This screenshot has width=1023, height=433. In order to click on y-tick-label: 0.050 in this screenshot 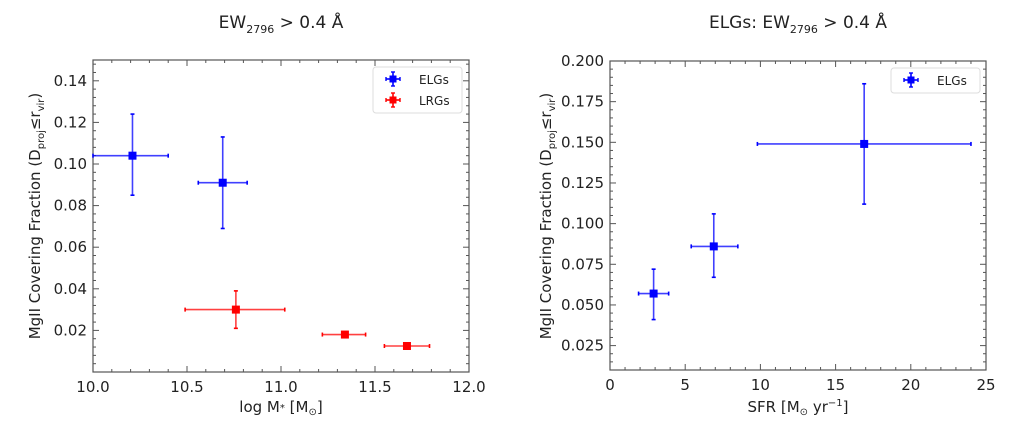, I will do `click(582, 305)`.